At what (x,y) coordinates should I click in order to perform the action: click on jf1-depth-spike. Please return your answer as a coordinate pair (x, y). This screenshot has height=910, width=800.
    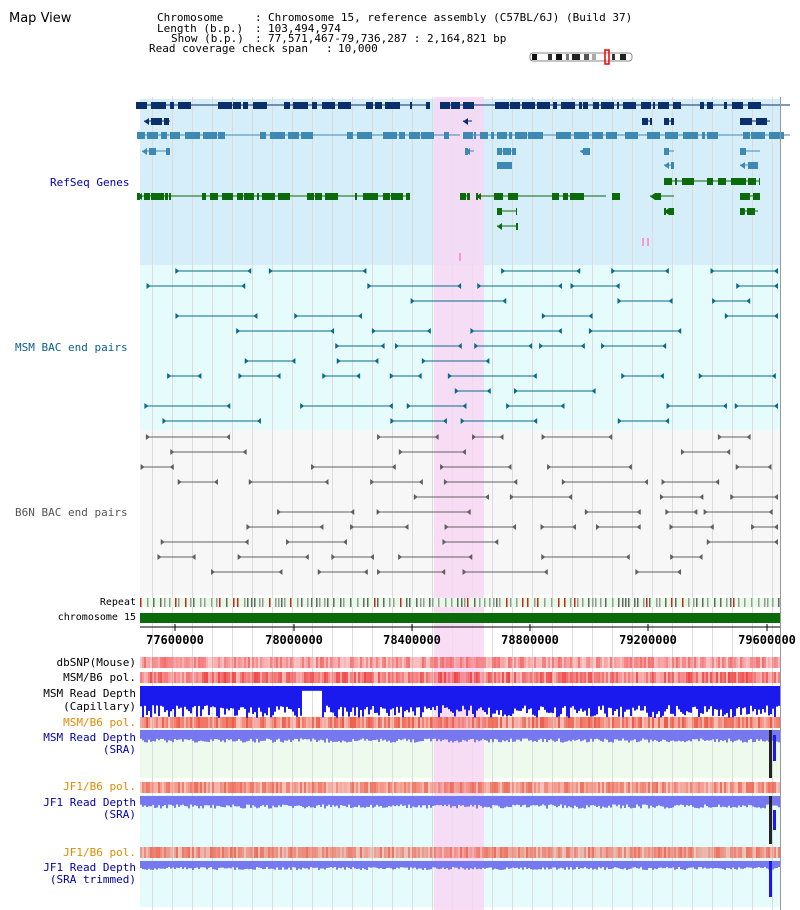
    Looking at the image, I should click on (774, 820).